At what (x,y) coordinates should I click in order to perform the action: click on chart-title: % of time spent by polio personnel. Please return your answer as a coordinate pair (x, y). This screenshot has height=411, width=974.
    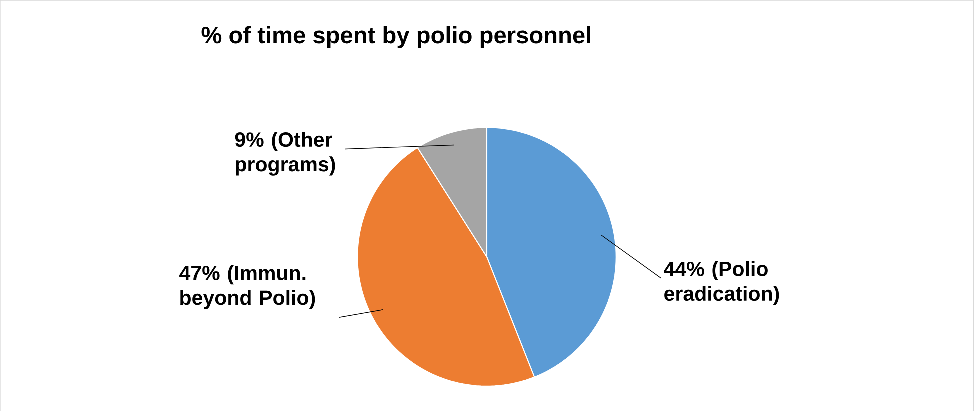
    Looking at the image, I should click on (396, 37).